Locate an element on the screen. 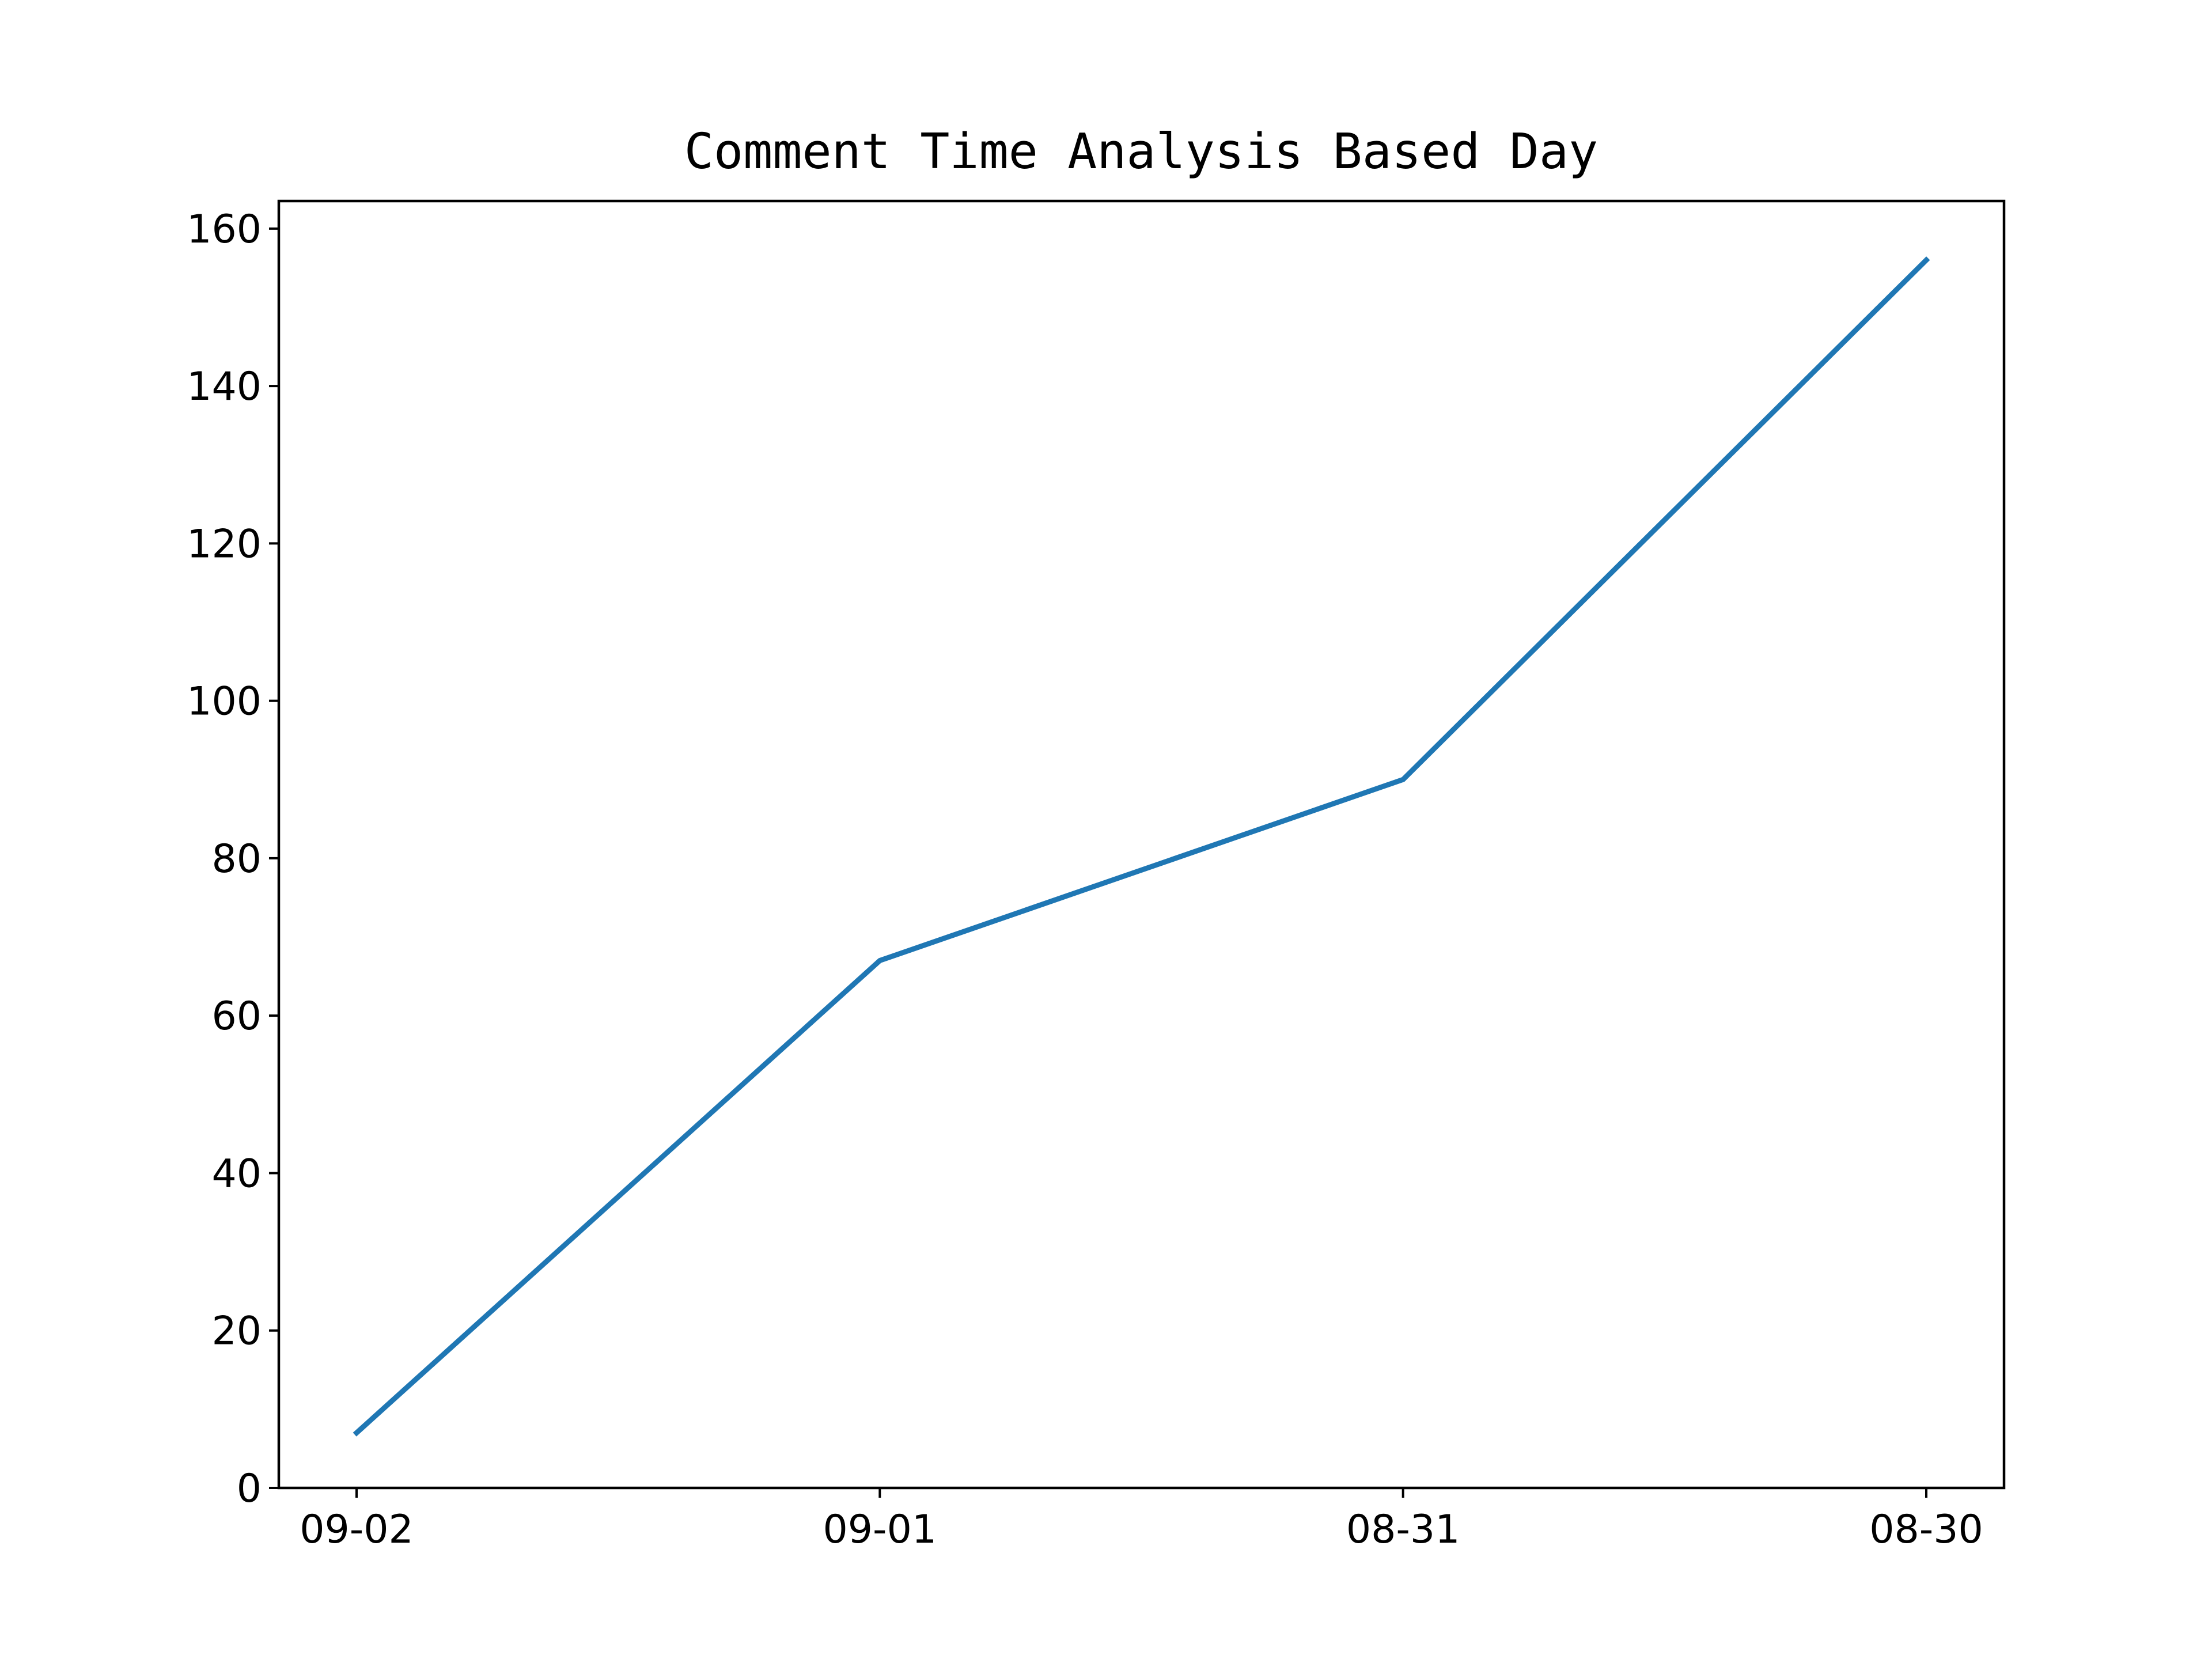  y-tick-label: 60 is located at coordinates (236, 1016).